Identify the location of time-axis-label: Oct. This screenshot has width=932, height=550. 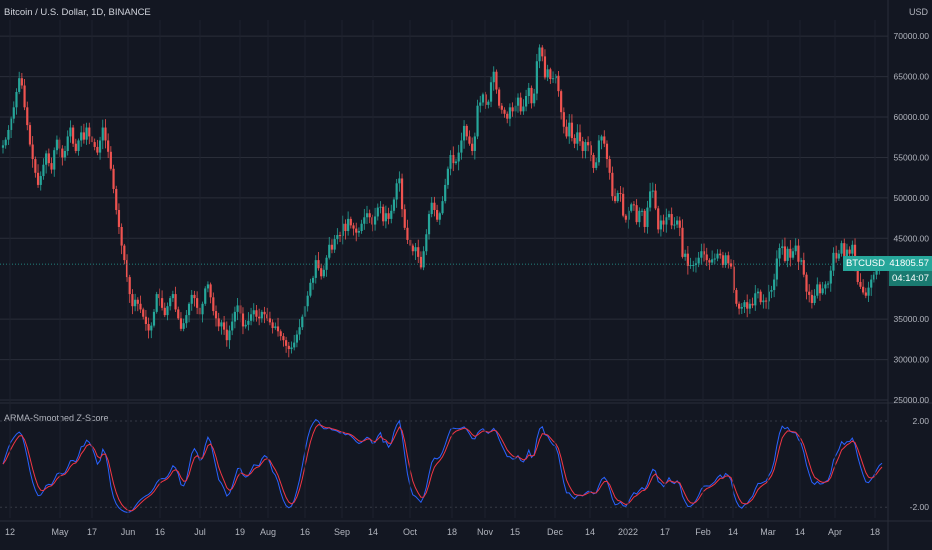
(410, 532).